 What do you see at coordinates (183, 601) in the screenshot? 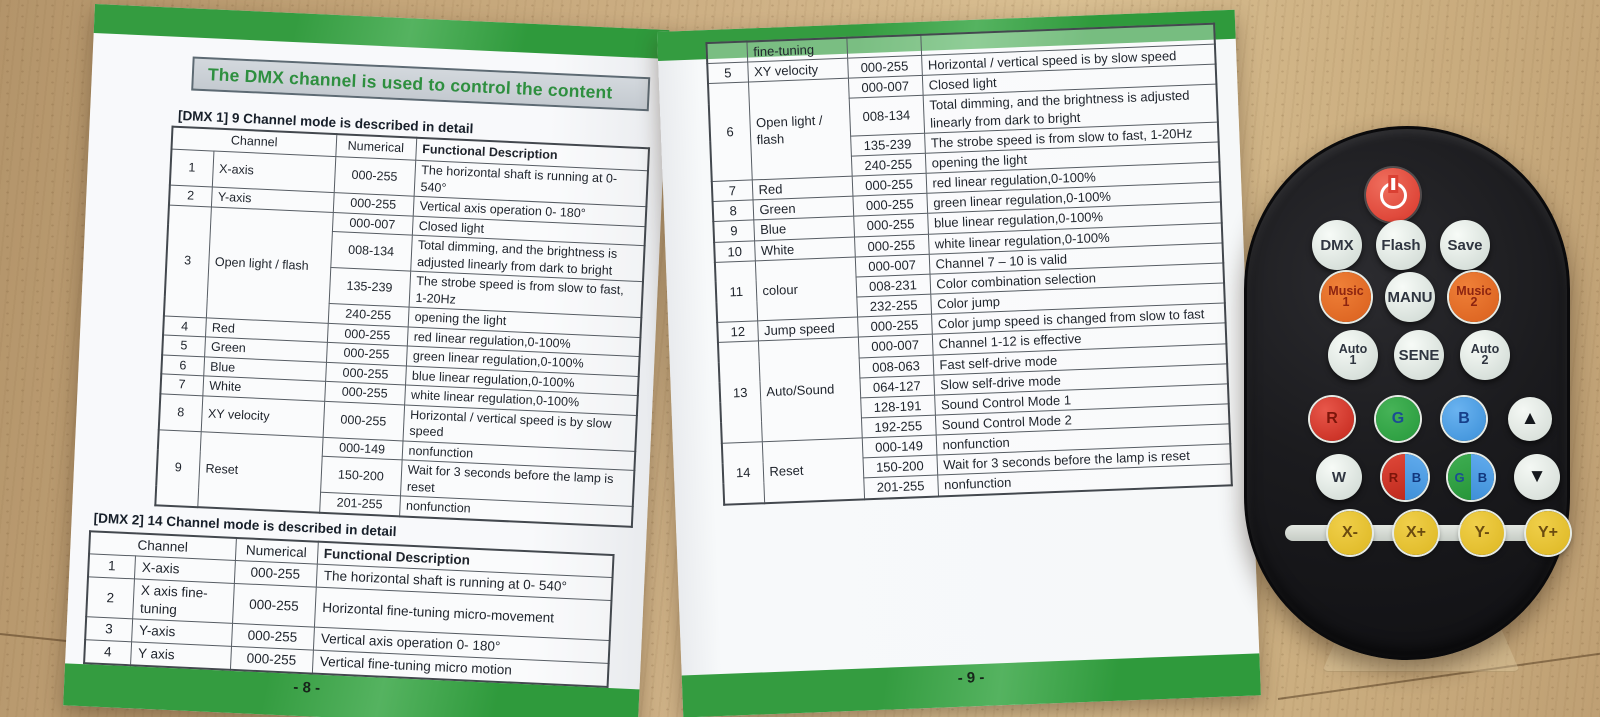
I see `channel-name-cell: X axis fine-tuning` at bounding box center [183, 601].